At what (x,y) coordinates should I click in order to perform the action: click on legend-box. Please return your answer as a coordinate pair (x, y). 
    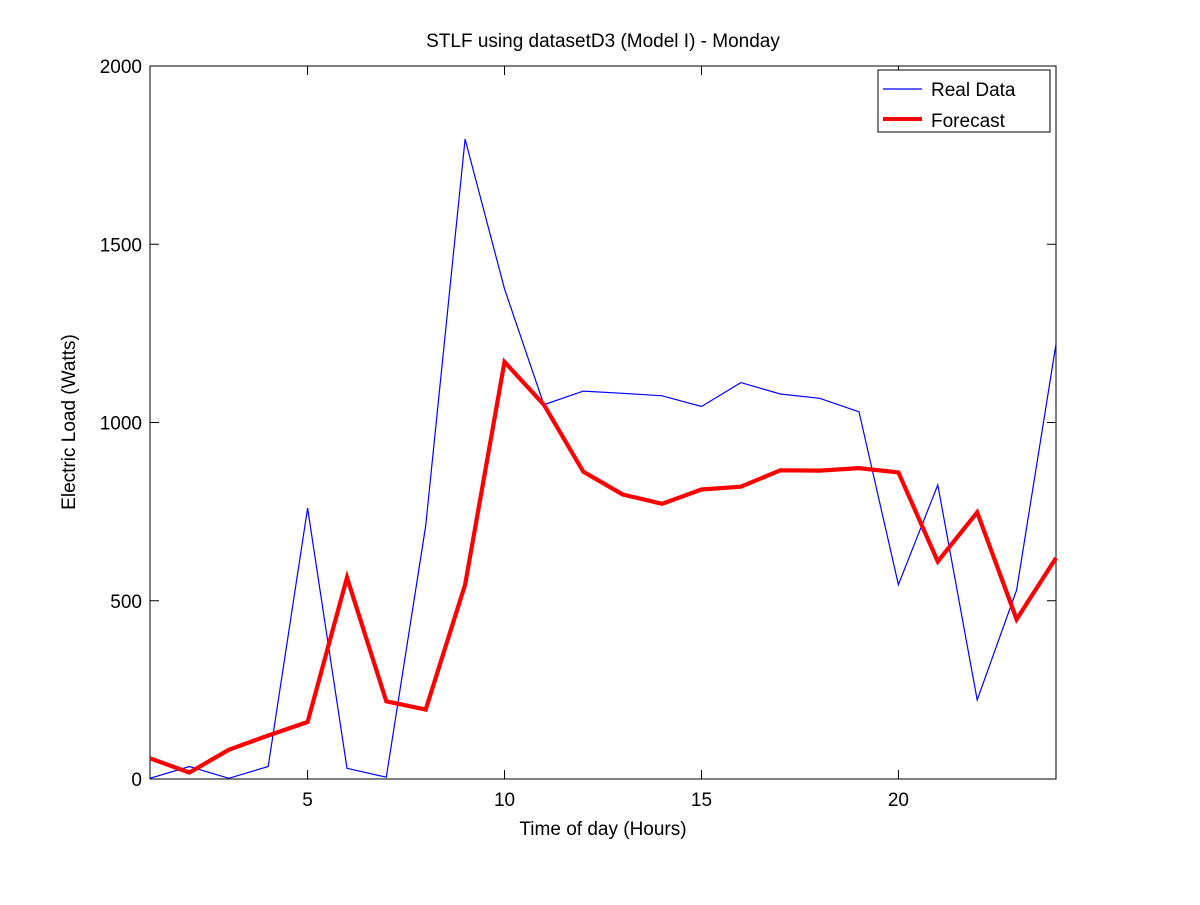
    Looking at the image, I should click on (964, 101).